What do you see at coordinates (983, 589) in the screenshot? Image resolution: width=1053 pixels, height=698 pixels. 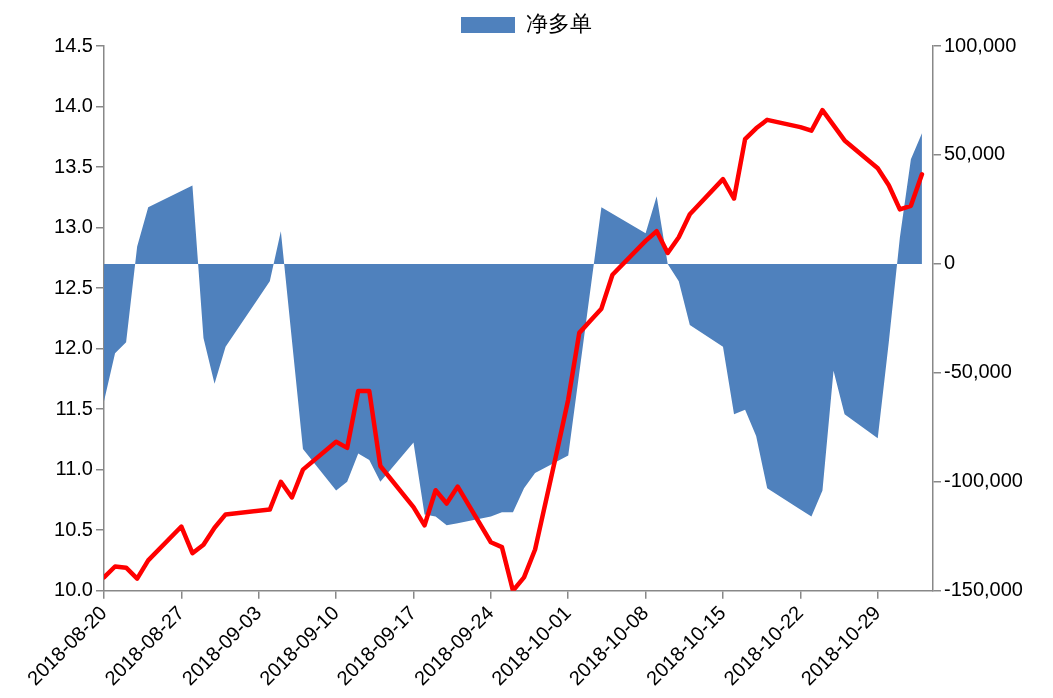 I see `y2-tick-label: -150,000` at bounding box center [983, 589].